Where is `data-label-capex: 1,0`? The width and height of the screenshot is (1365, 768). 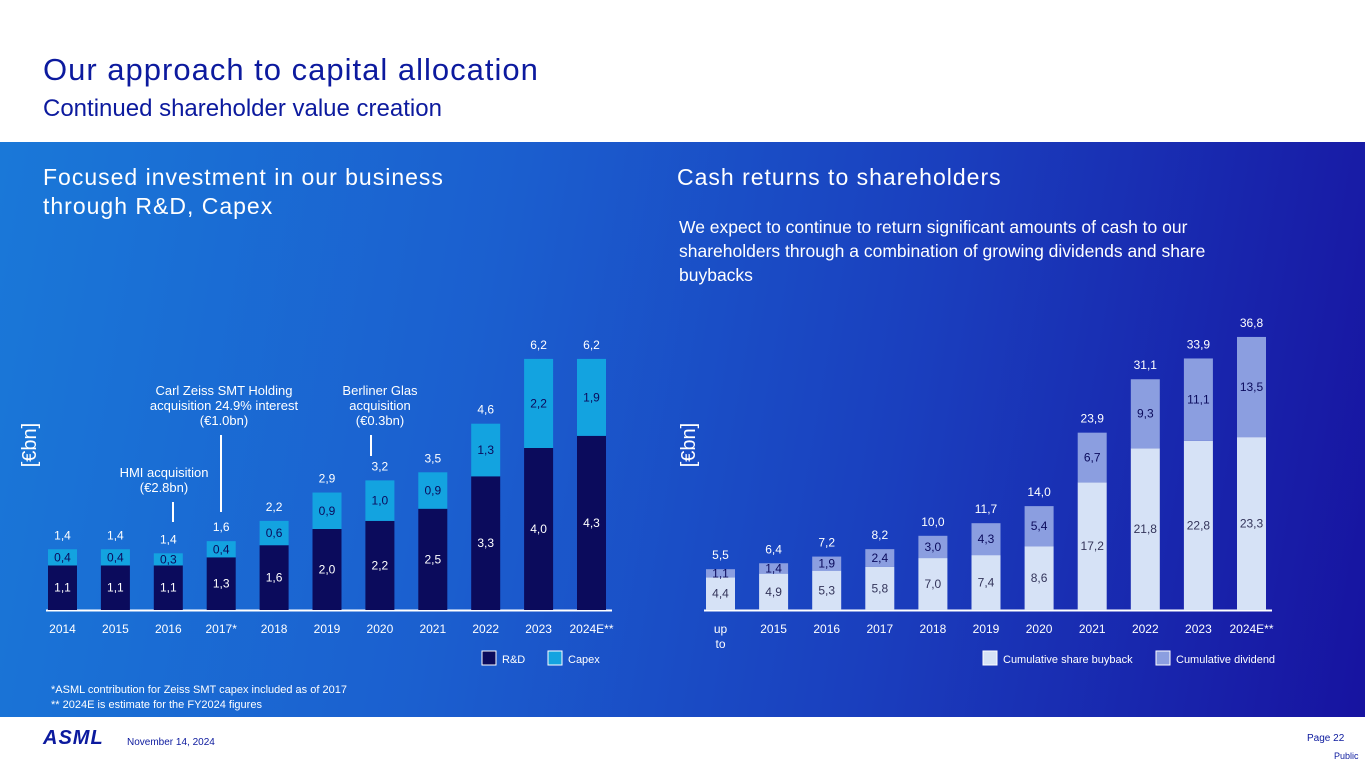 data-label-capex: 1,0 is located at coordinates (380, 501).